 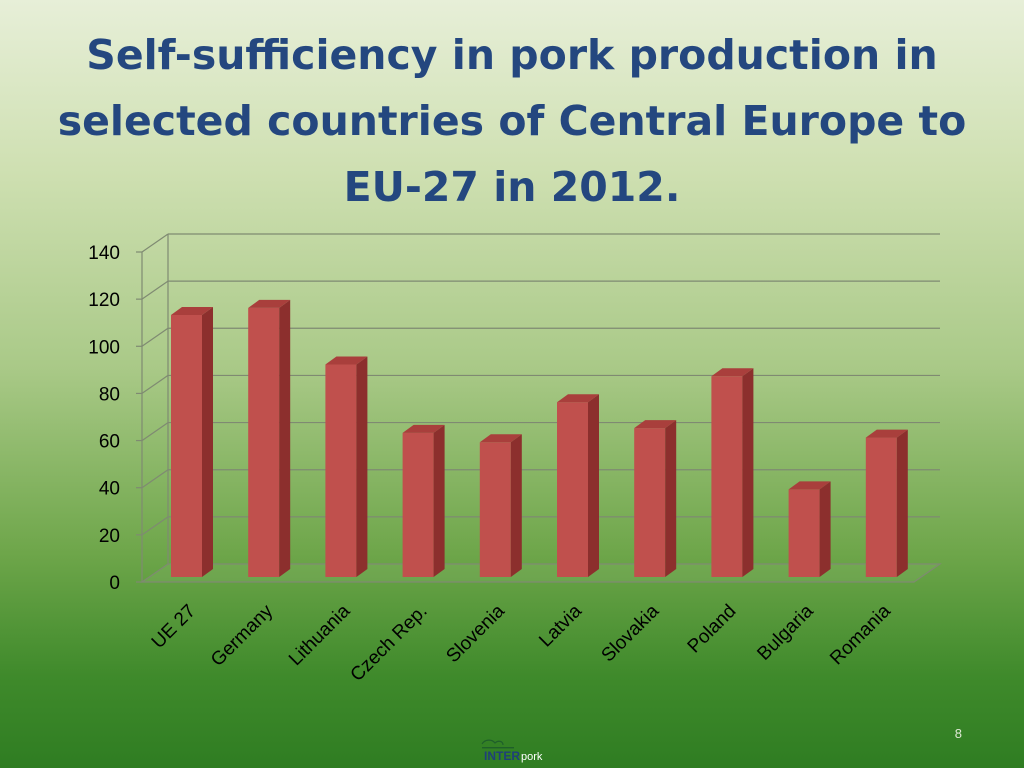 I want to click on page-number: 8, so click(x=958, y=733).